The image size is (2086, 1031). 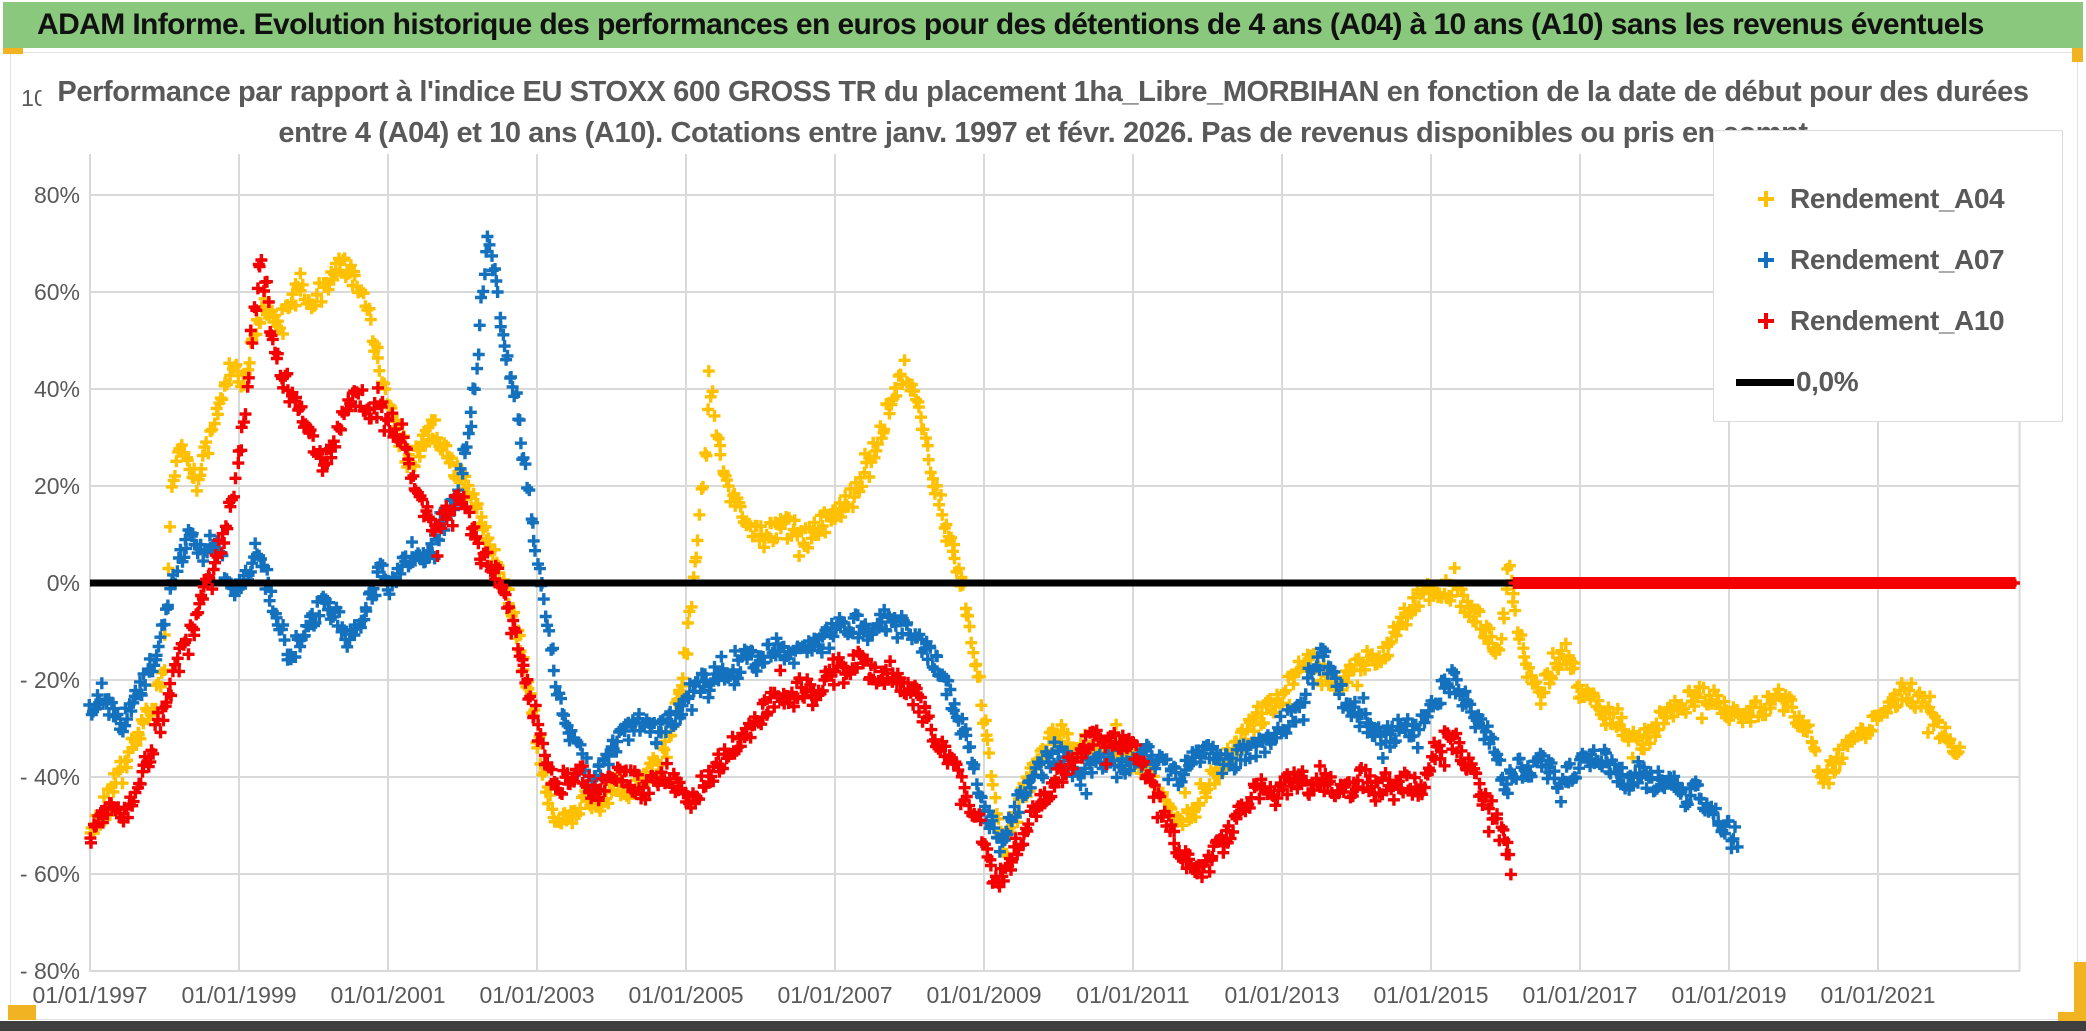 I want to click on x-tick-label: 01/01/2007, so click(x=835, y=995).